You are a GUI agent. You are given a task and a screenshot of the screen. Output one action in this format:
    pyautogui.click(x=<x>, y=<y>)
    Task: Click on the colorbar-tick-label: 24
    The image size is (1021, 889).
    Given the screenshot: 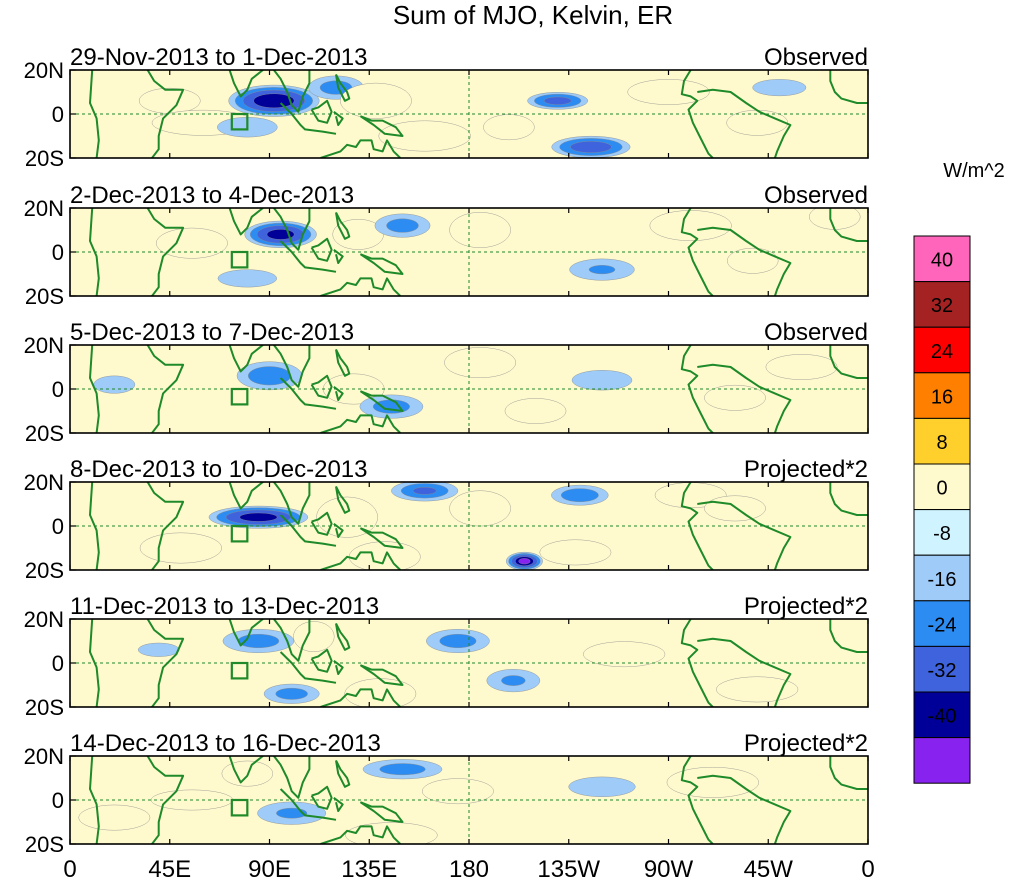 What is the action you would take?
    pyautogui.click(x=942, y=352)
    